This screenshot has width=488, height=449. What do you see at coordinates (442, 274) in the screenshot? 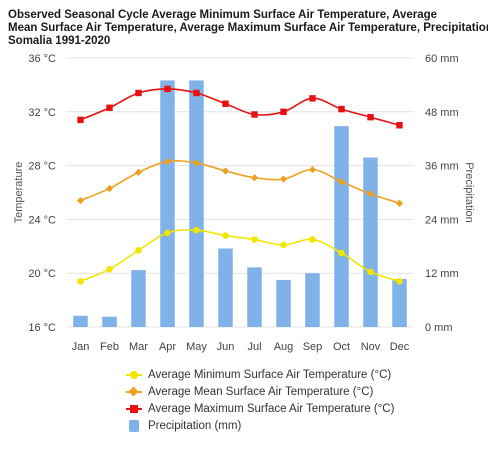
I see `y-right-tick-label: 12 mm` at bounding box center [442, 274].